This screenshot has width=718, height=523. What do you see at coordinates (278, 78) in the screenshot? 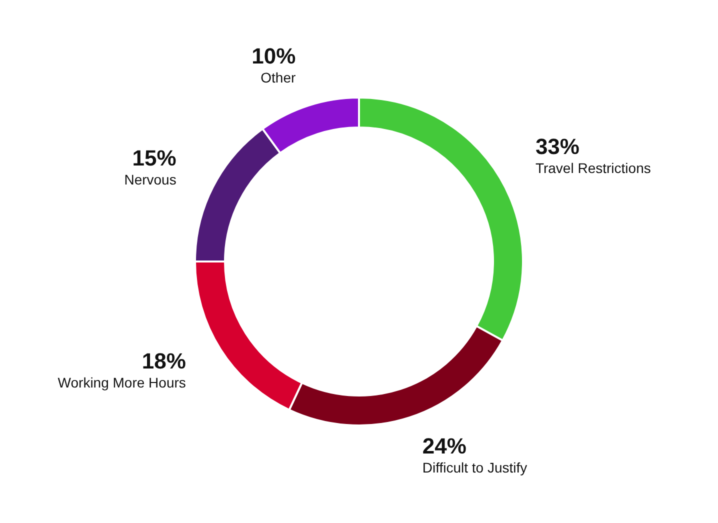
I see `slice-label: Other` at bounding box center [278, 78].